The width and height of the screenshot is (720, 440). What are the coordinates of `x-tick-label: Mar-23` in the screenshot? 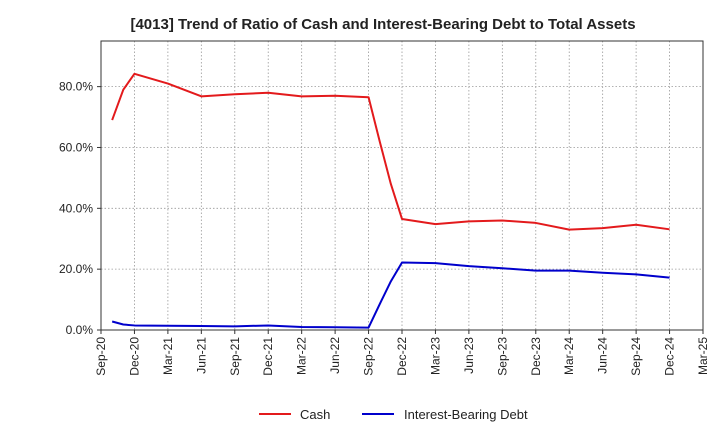 It's located at (435, 356).